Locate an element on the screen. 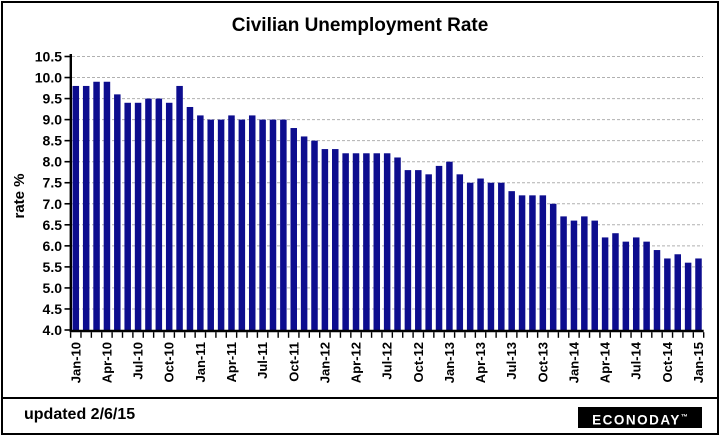  x-tick-label: Jan-13 is located at coordinates (449, 362).